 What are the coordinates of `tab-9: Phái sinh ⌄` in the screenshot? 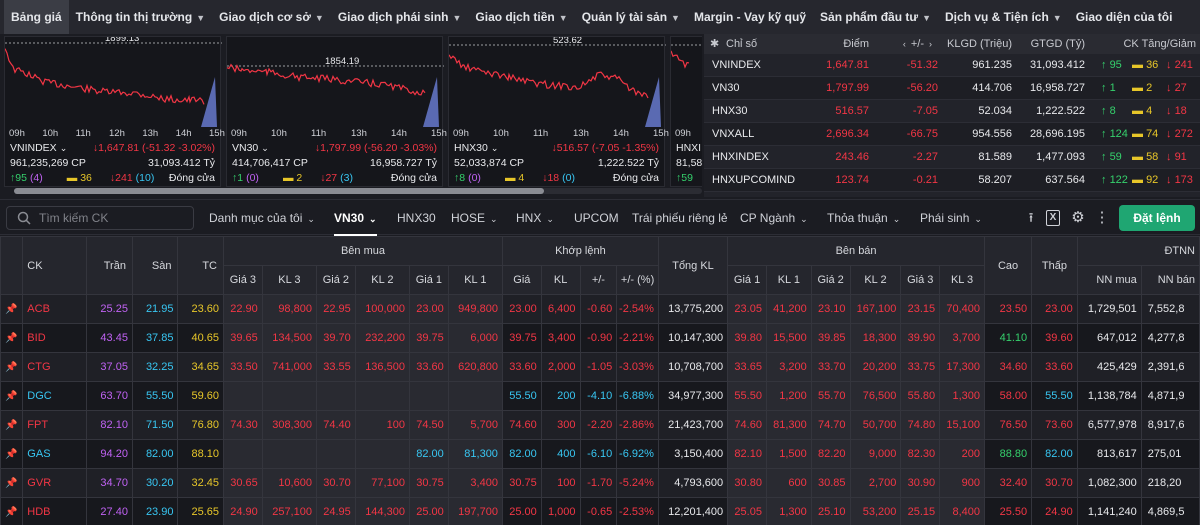 It's located at (951, 218).